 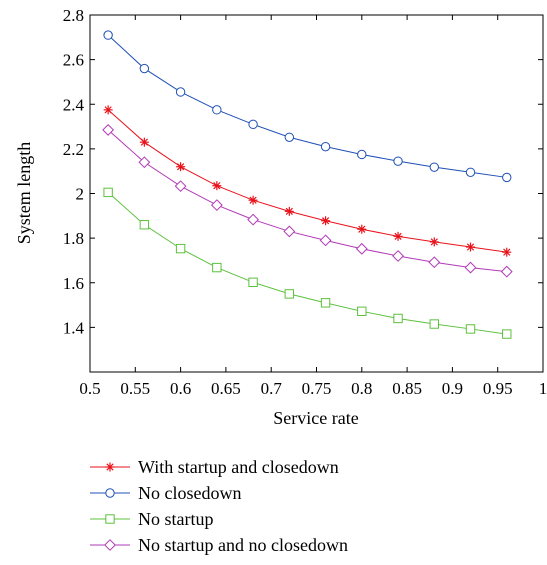 What do you see at coordinates (24, 193) in the screenshot?
I see `y-axis-title: System length` at bounding box center [24, 193].